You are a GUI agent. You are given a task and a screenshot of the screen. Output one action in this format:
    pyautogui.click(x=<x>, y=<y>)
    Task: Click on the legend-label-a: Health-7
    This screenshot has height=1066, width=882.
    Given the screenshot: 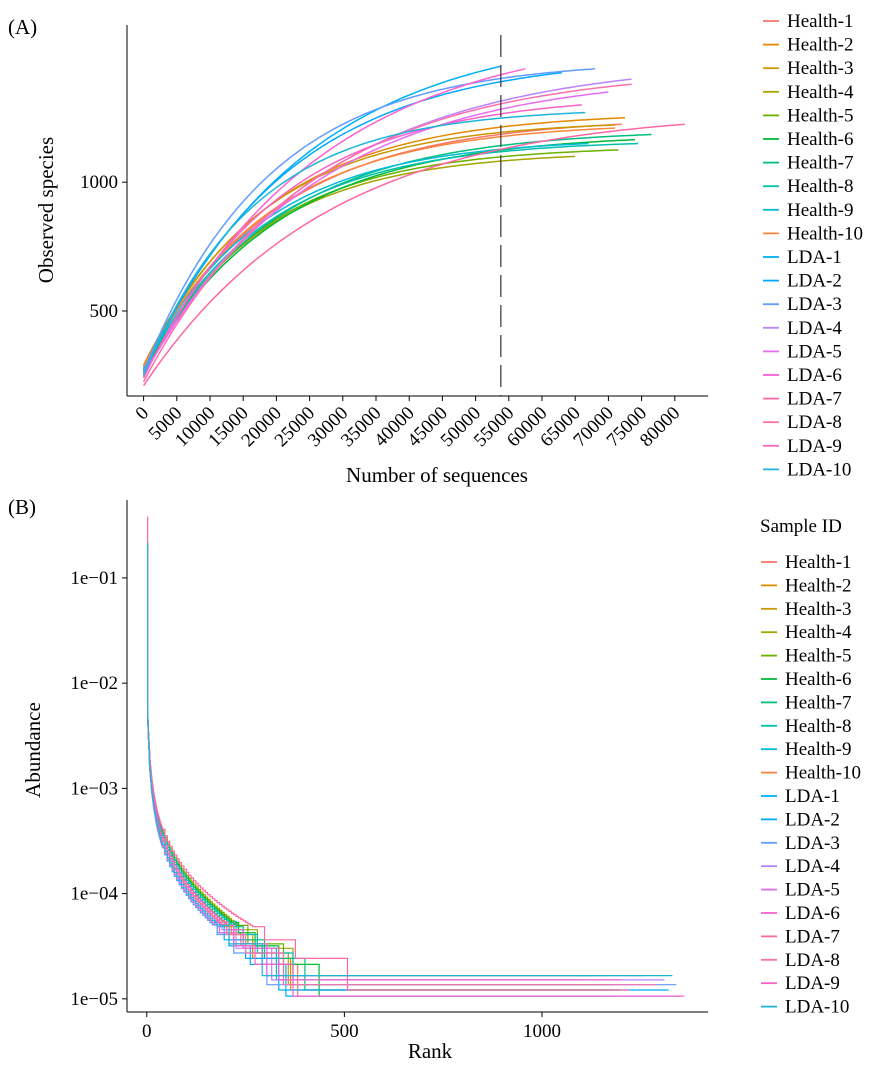 What is the action you would take?
    pyautogui.click(x=820, y=163)
    